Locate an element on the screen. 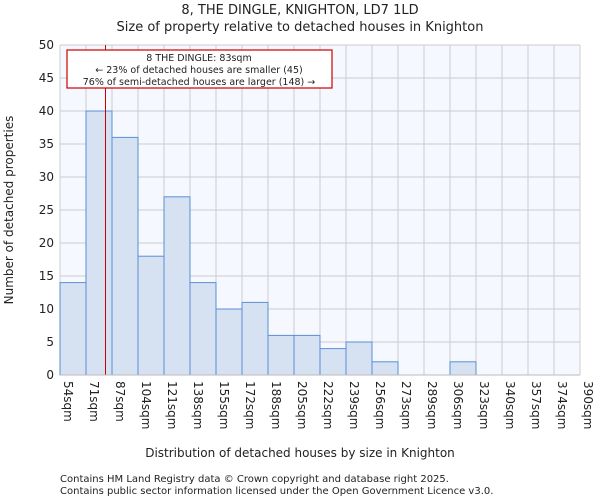  x-tick-label: 256sqm is located at coordinates (380, 405).